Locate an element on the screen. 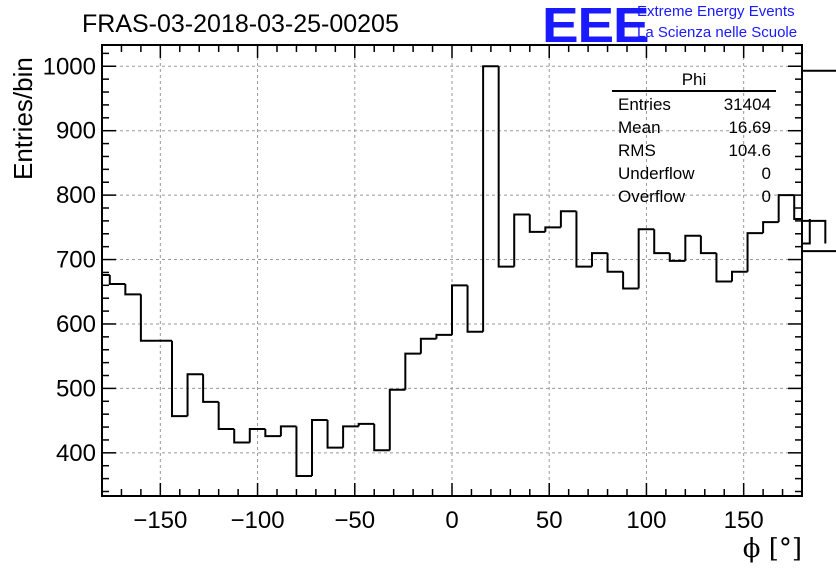 This screenshot has height=572, width=836. y-tick-label: 600 is located at coordinates (76, 324).